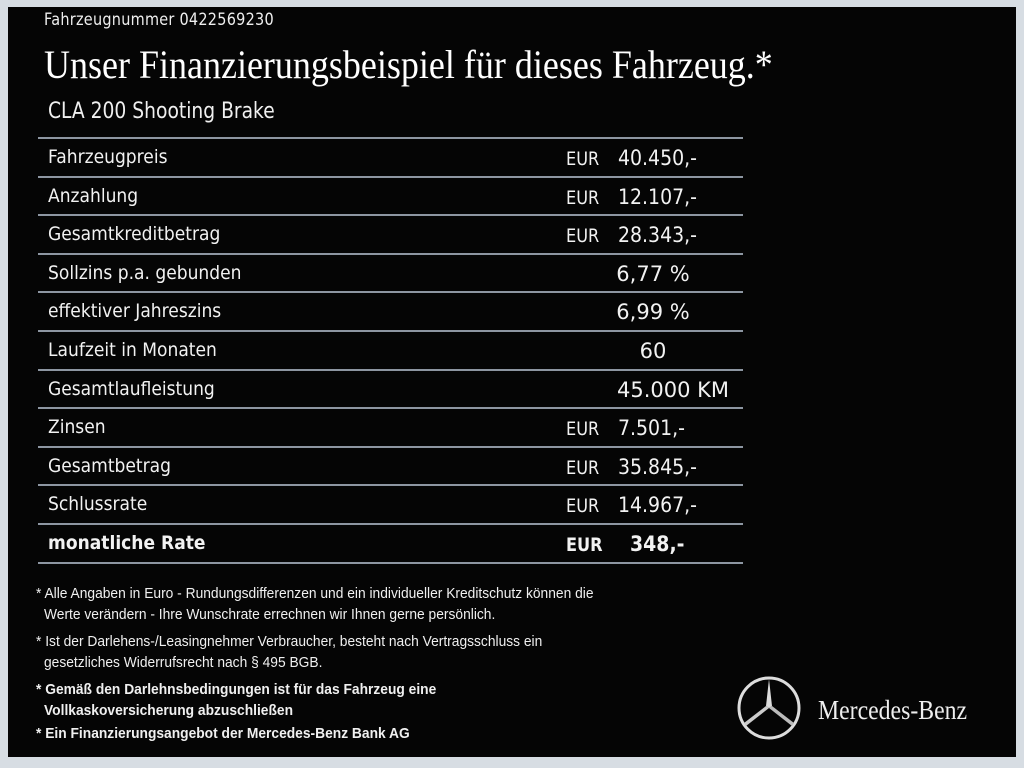 The width and height of the screenshot is (1024, 768). I want to click on row-value: 12.107,-, so click(657, 196).